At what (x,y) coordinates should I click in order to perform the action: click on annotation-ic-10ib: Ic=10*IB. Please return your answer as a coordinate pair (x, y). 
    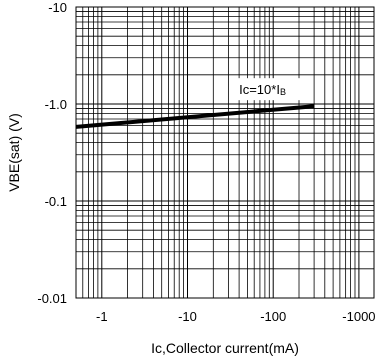
    Looking at the image, I should click on (272, 89).